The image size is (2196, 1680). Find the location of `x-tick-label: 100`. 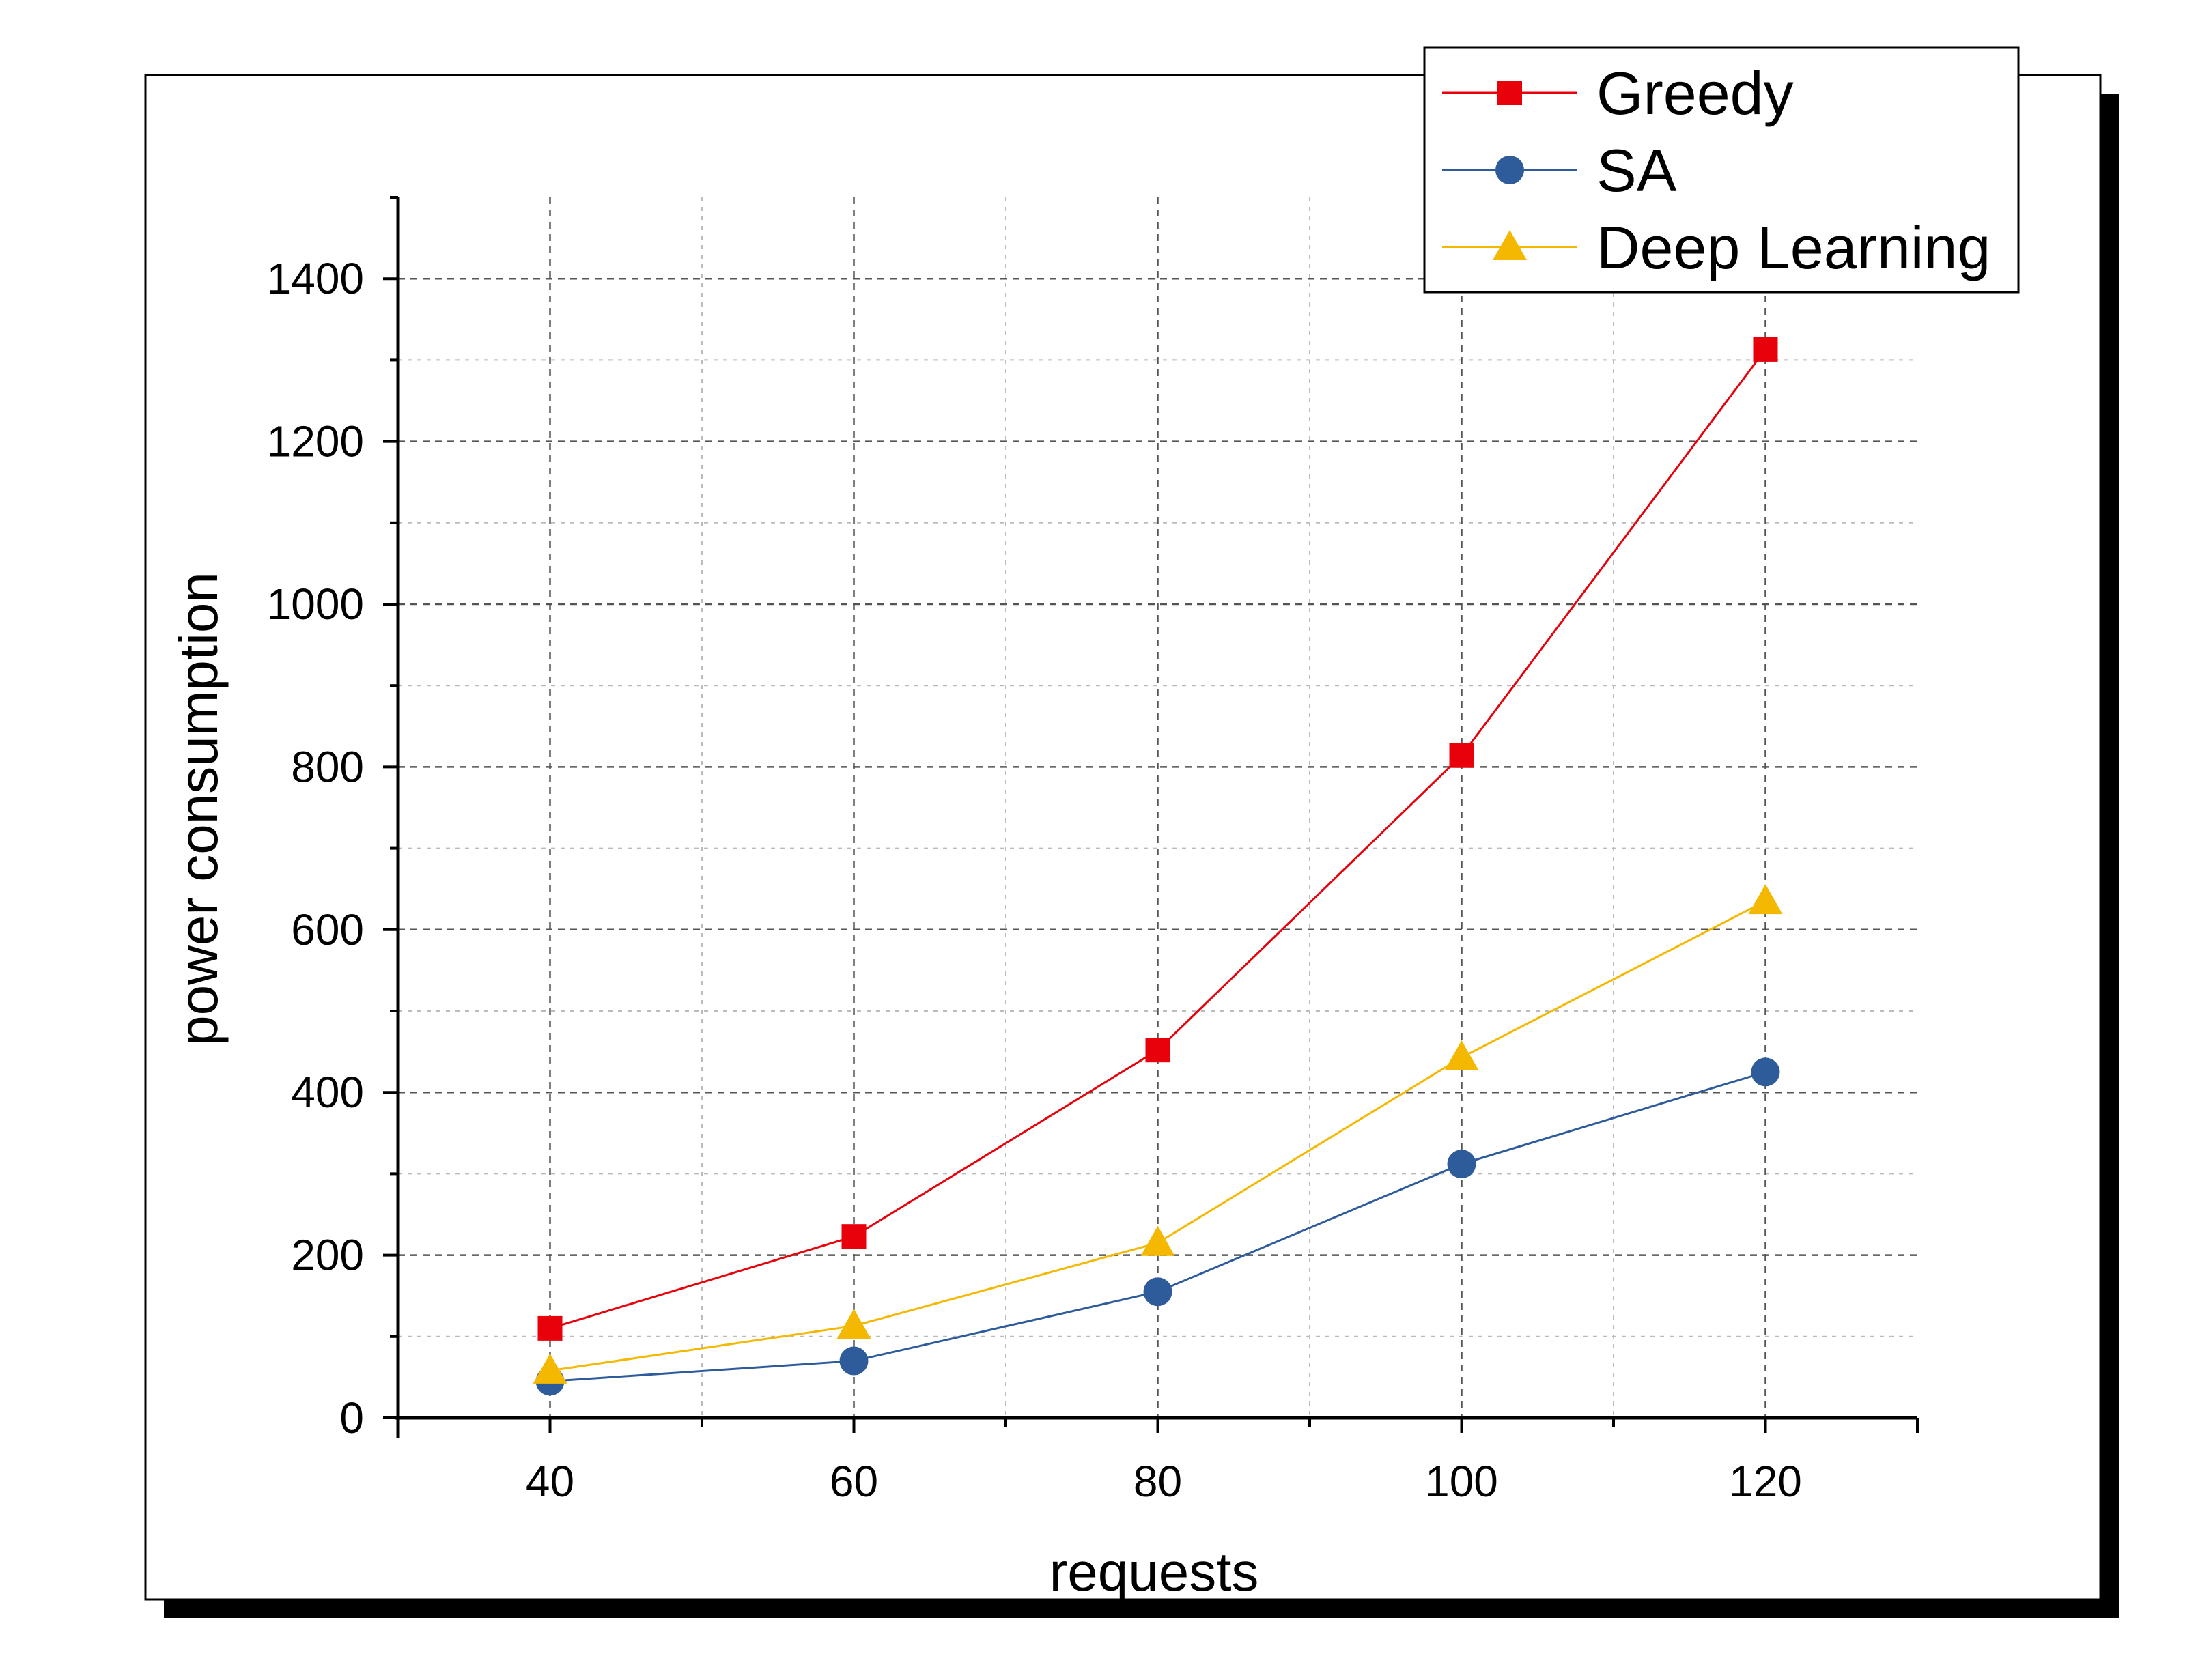

x-tick-label: 100 is located at coordinates (1462, 1481).